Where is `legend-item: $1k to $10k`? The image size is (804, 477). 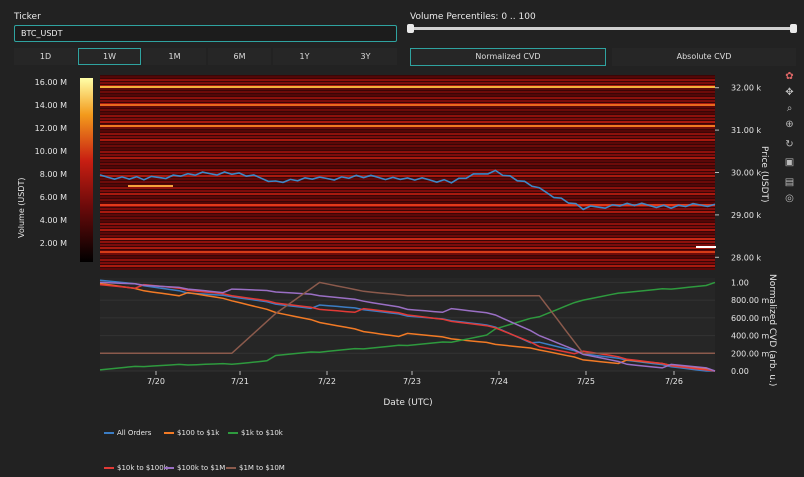 legend-item: $1k to $10k is located at coordinates (255, 433).